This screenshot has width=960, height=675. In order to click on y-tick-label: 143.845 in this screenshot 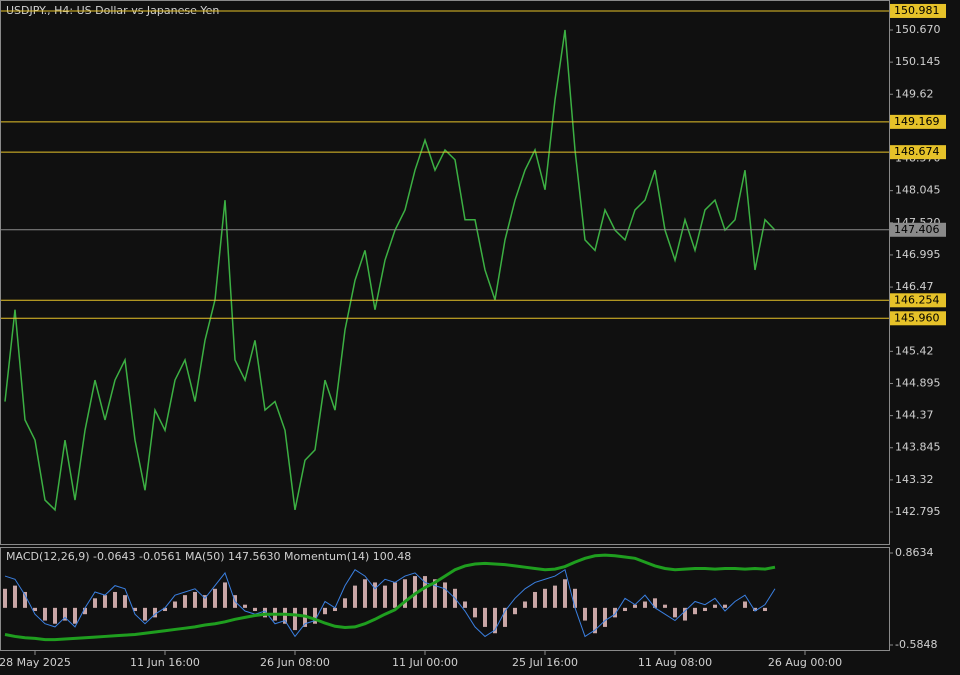, I will do `click(918, 447)`.